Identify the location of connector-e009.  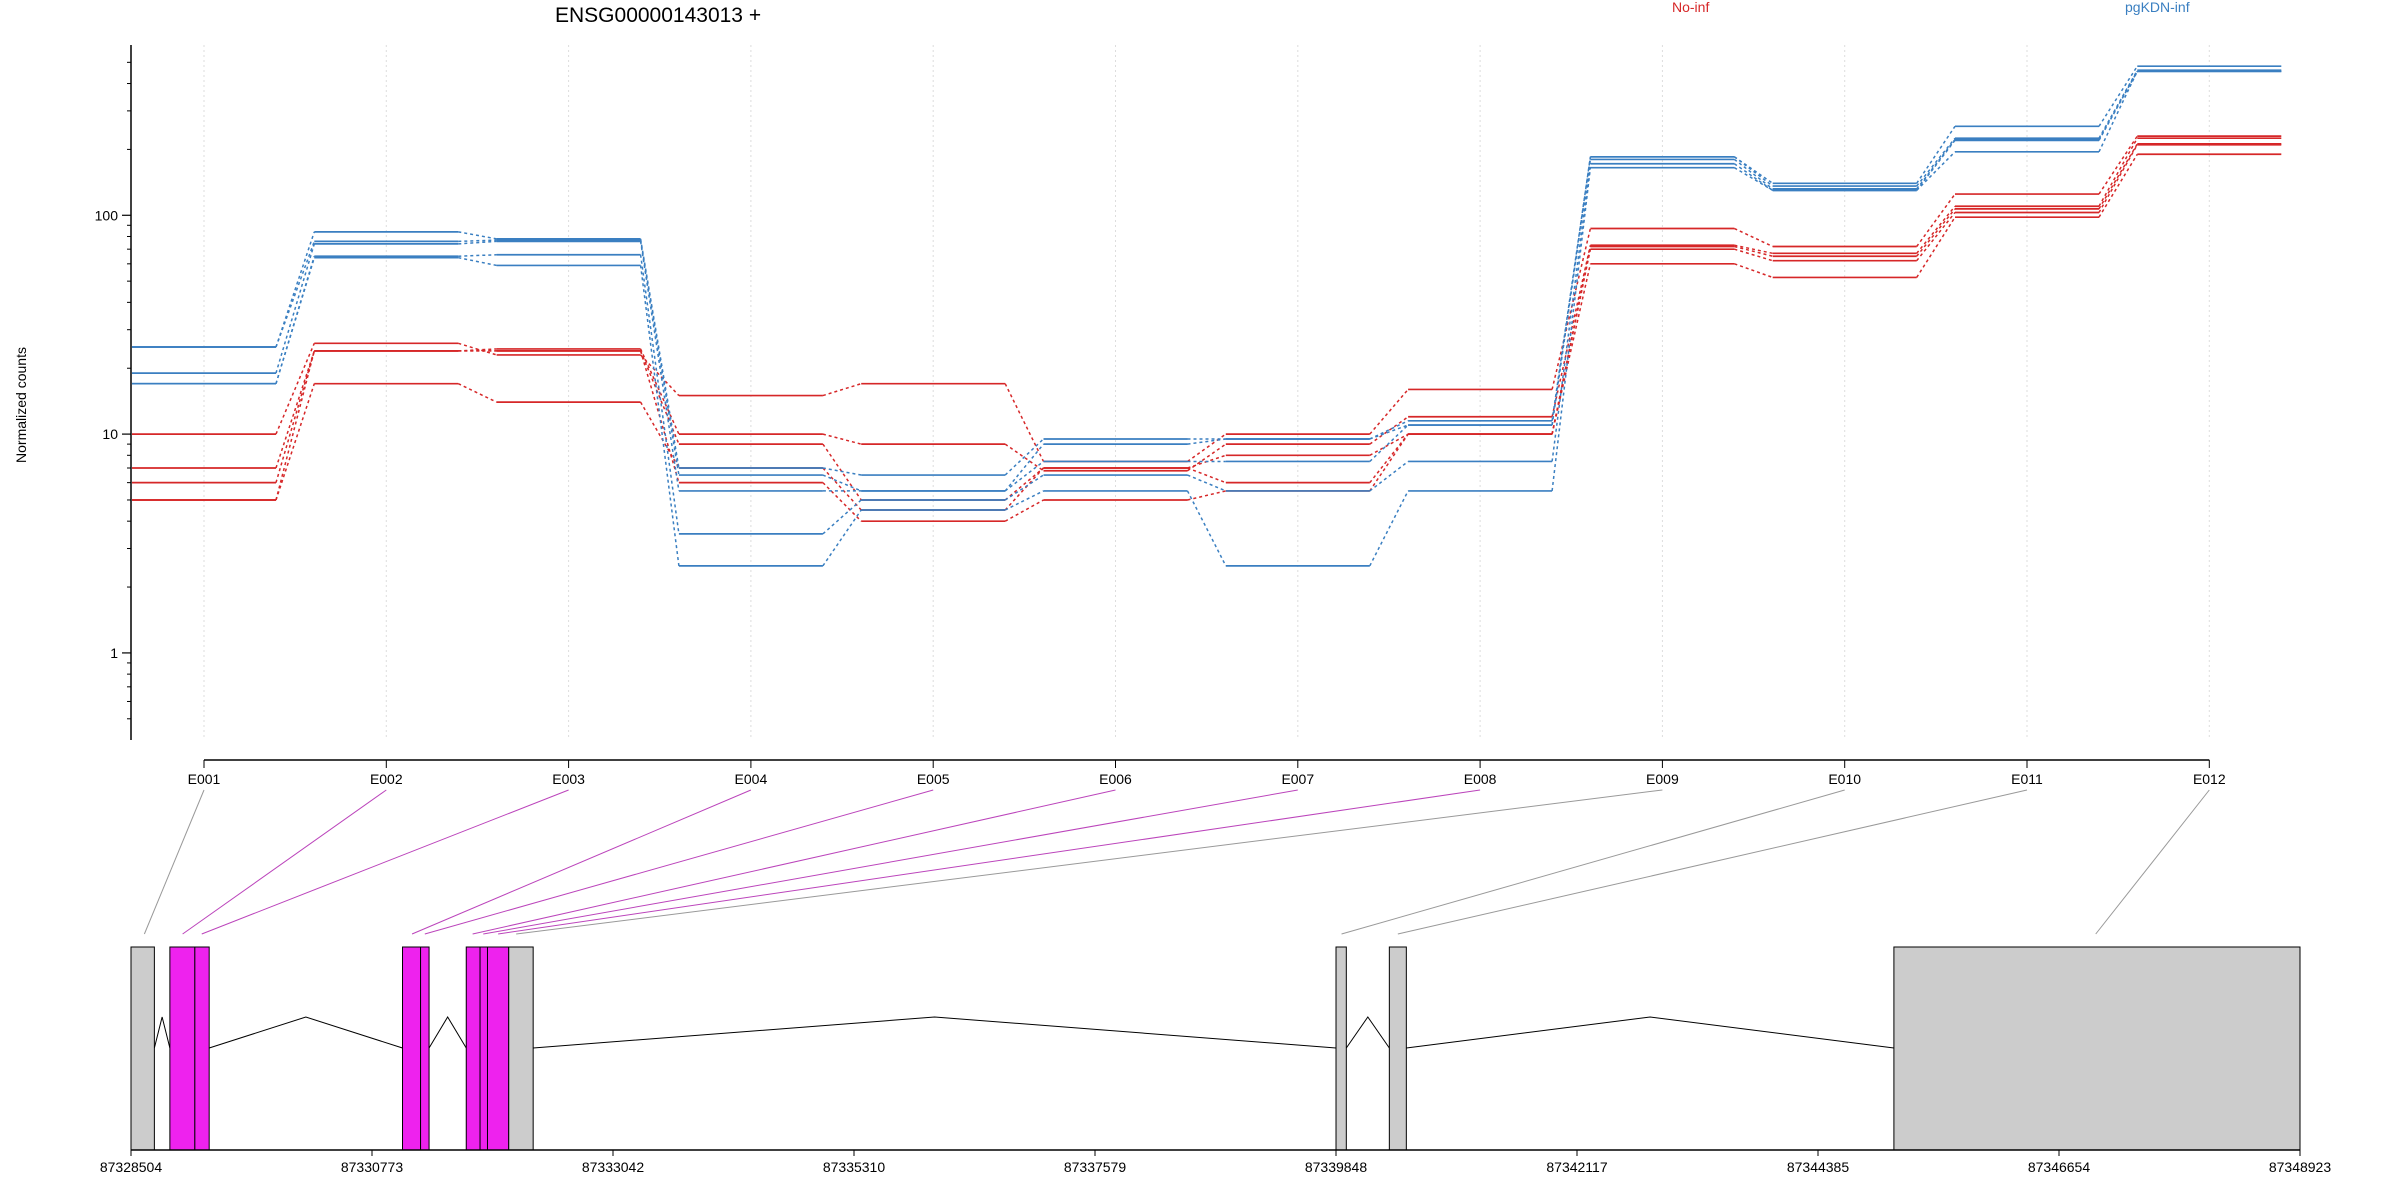
(1089, 862).